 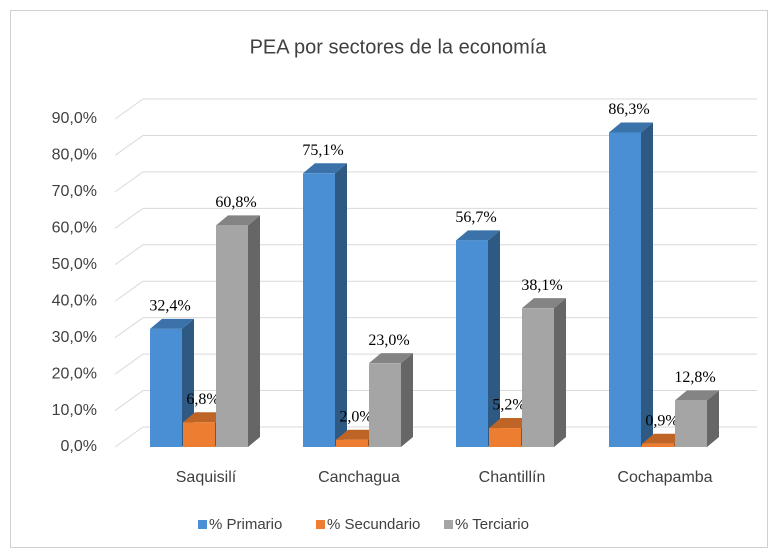 I want to click on legend-label: % Terciario, so click(x=492, y=524).